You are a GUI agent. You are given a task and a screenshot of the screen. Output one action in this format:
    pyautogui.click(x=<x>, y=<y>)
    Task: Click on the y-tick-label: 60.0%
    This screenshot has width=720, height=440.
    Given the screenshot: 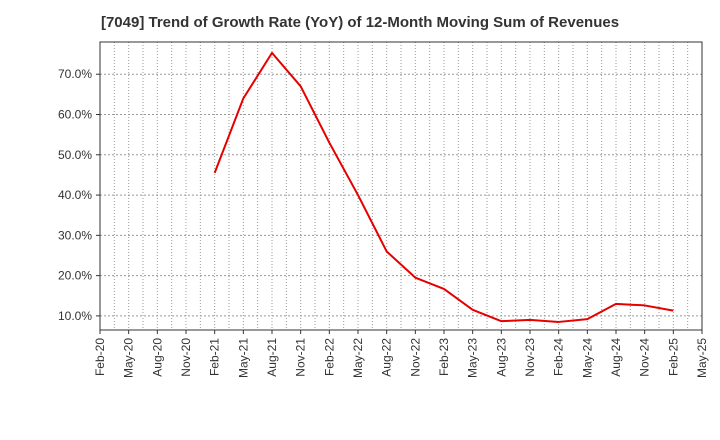 What is the action you would take?
    pyautogui.click(x=75, y=115)
    